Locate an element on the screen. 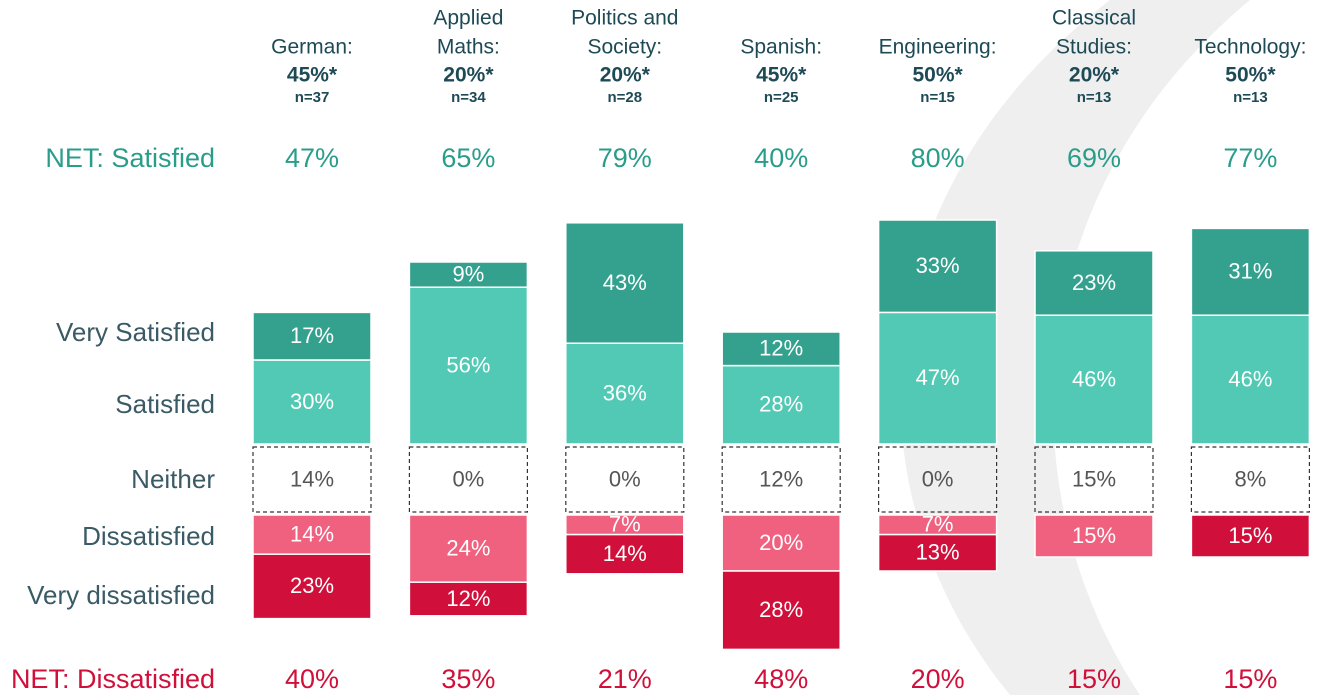 This screenshot has height=695, width=1322. benchmark: 50%* is located at coordinates (937, 75).